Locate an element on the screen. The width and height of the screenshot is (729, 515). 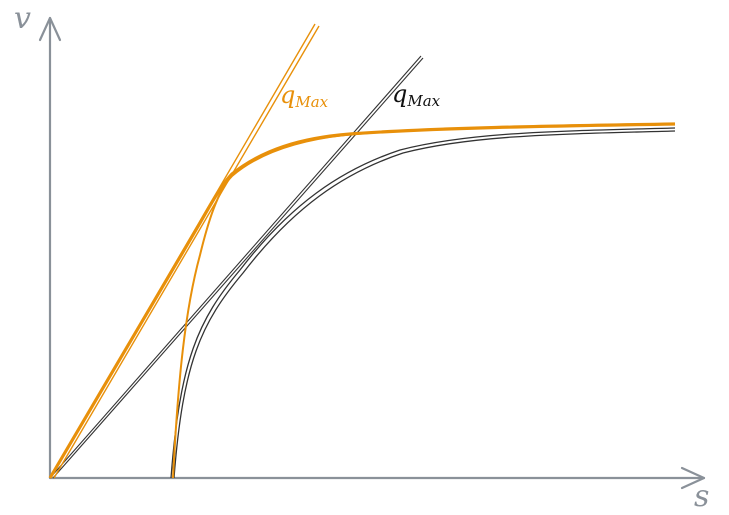
x-axis-arrowhead is located at coordinates (693, 478).